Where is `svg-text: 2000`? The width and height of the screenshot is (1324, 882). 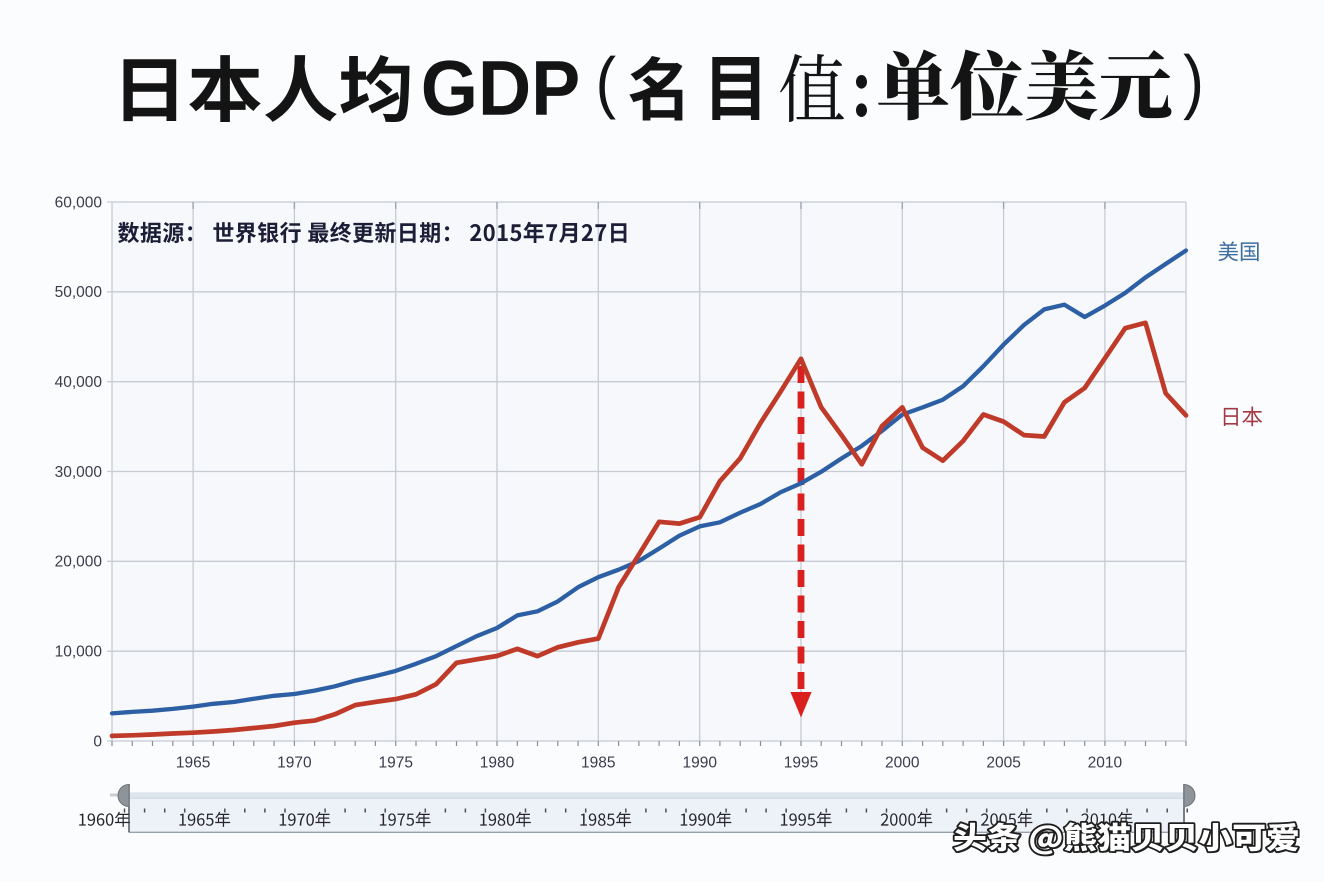 svg-text: 2000 is located at coordinates (902, 763).